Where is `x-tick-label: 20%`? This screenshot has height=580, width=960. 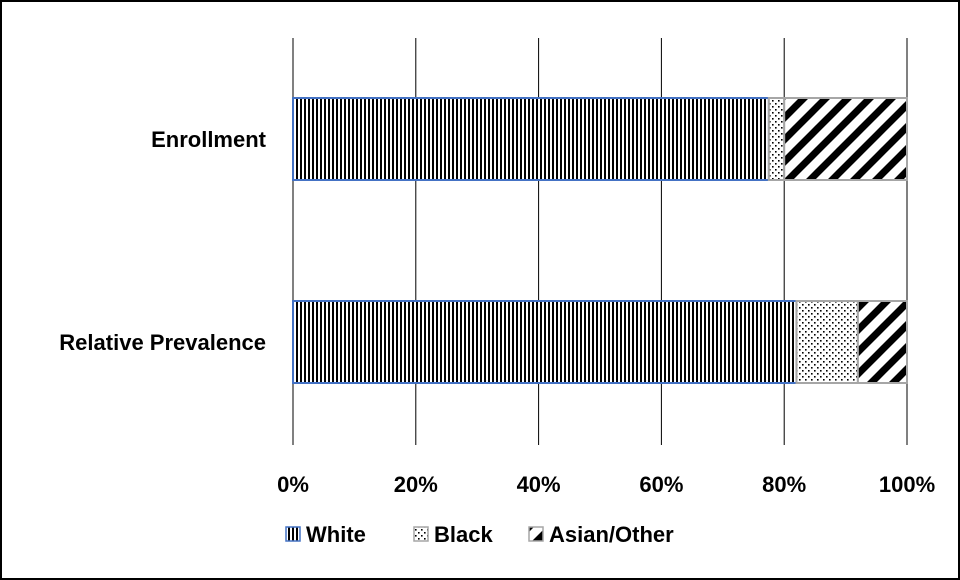 x-tick-label: 20% is located at coordinates (416, 484).